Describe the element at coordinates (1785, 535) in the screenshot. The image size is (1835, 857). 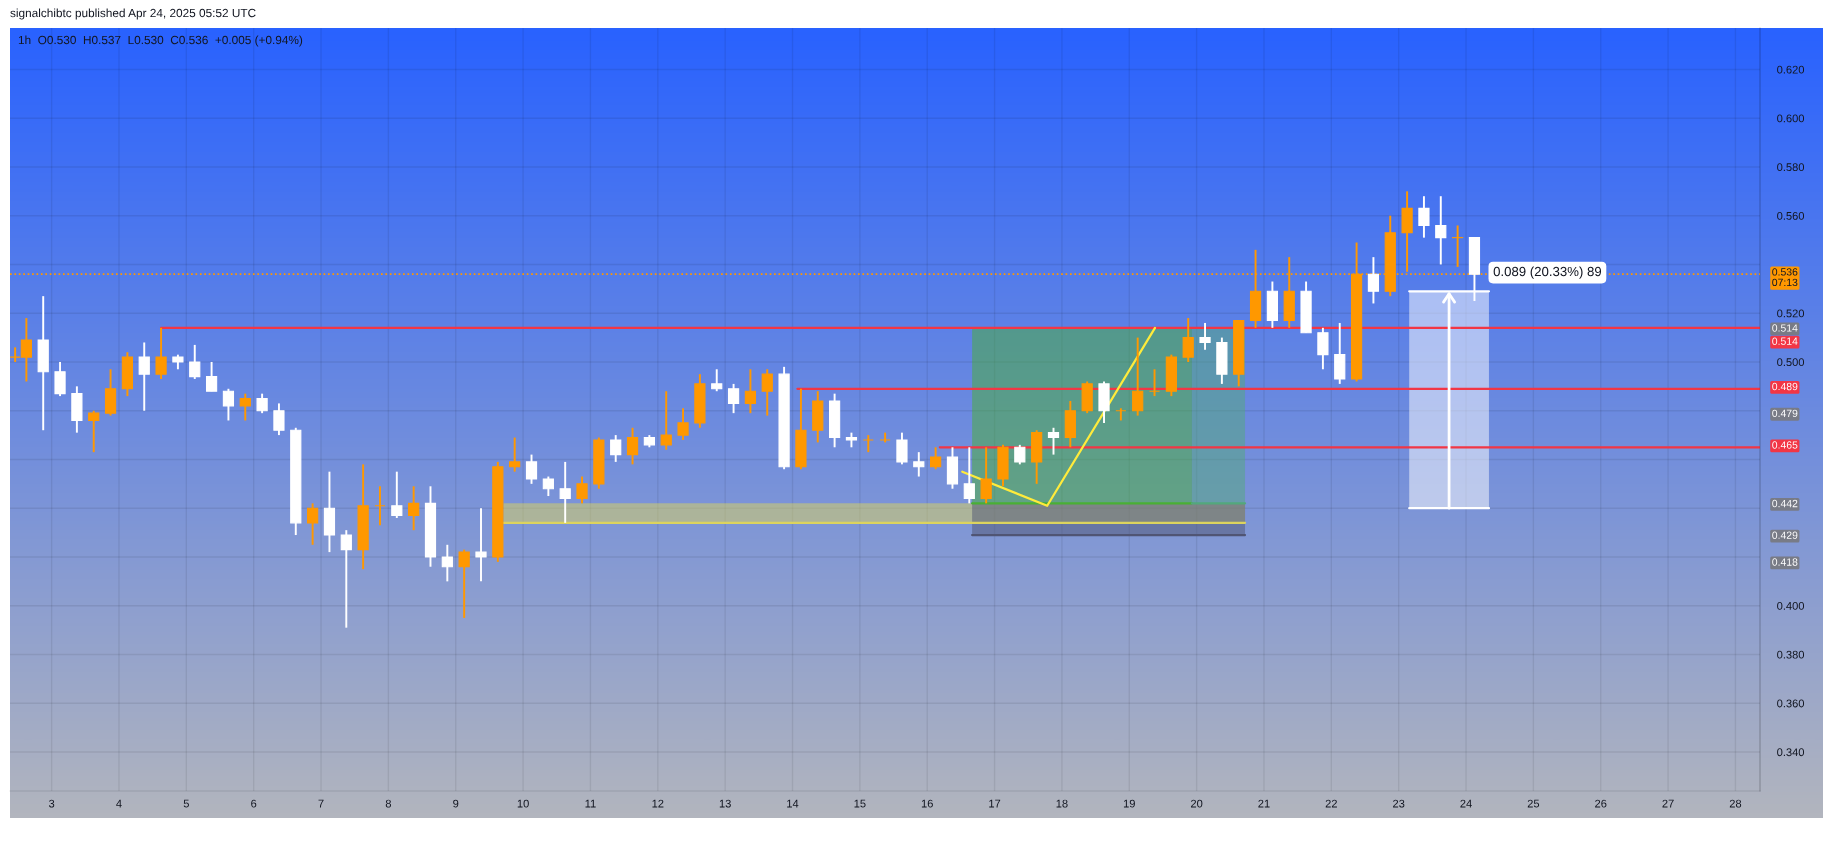
I see `y2-tick-label: 0.429` at that location.